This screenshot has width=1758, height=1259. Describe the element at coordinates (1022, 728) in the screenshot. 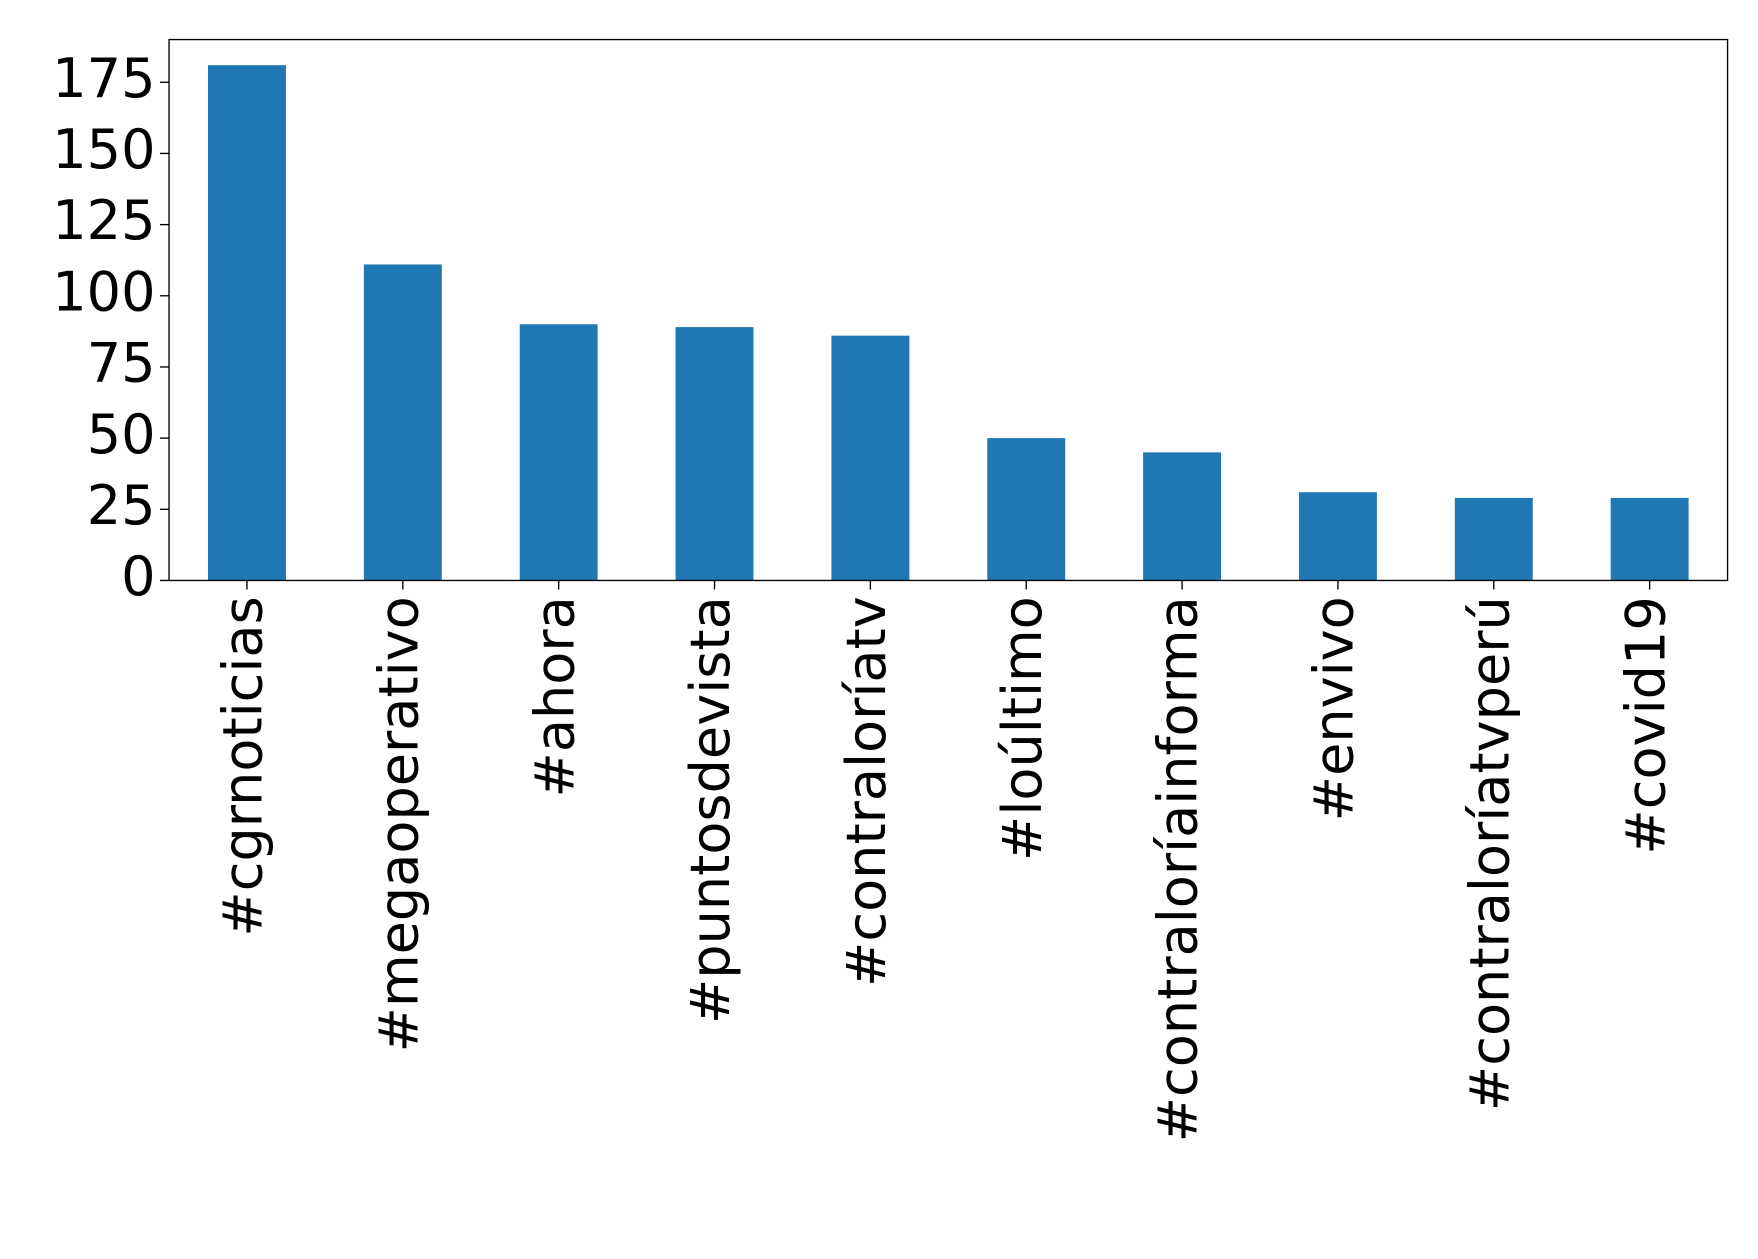

I see `x-tick-label: #loúltimo` at that location.